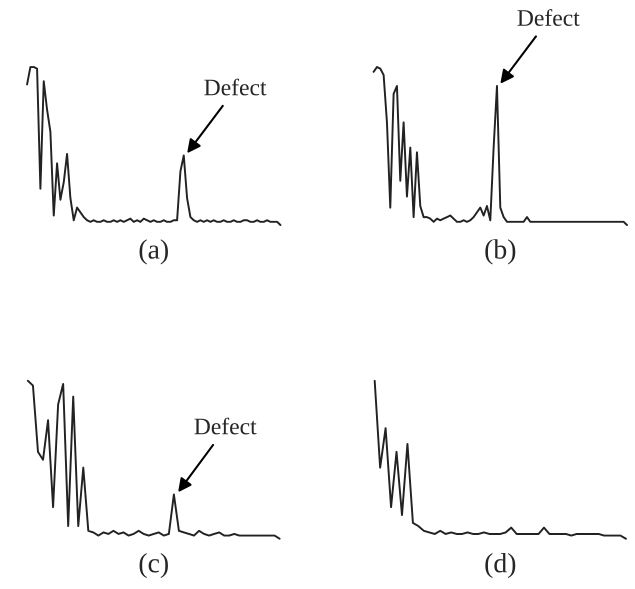 This screenshot has width=635, height=589. What do you see at coordinates (500, 565) in the screenshot?
I see `x-axis-title: (d)` at bounding box center [500, 565].